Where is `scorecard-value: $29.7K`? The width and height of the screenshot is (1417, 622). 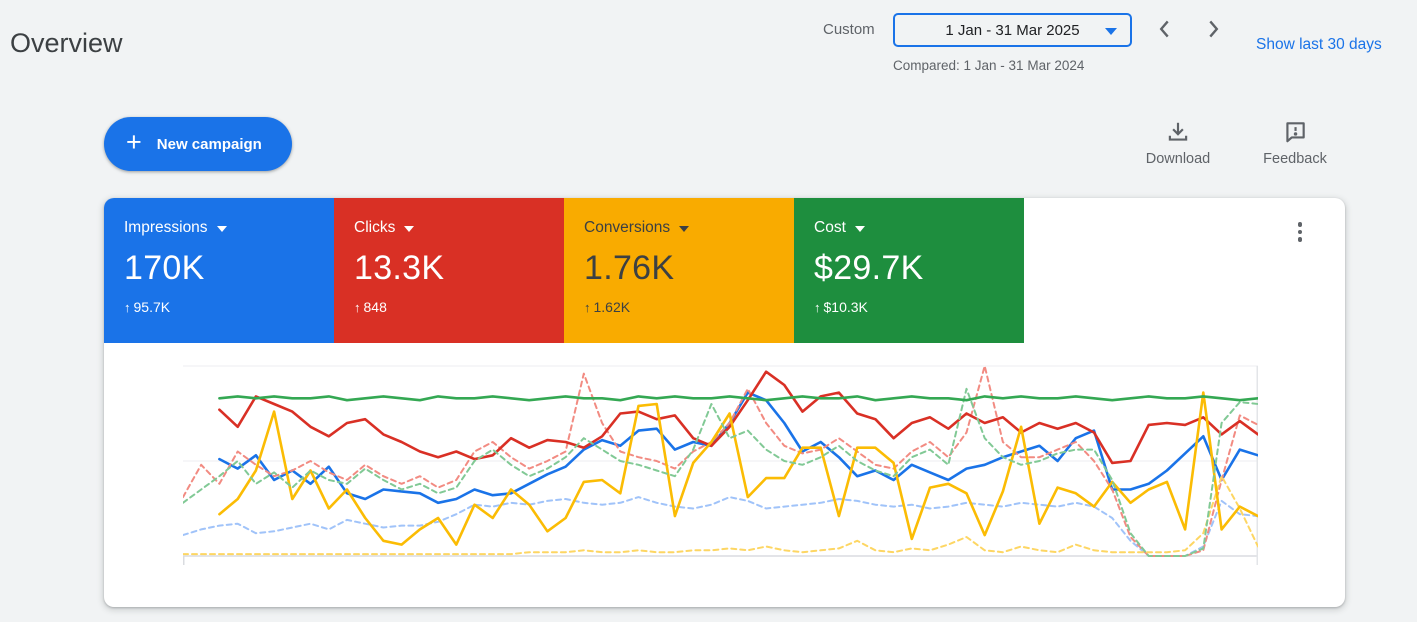 scorecard-value: $29.7K is located at coordinates (869, 268).